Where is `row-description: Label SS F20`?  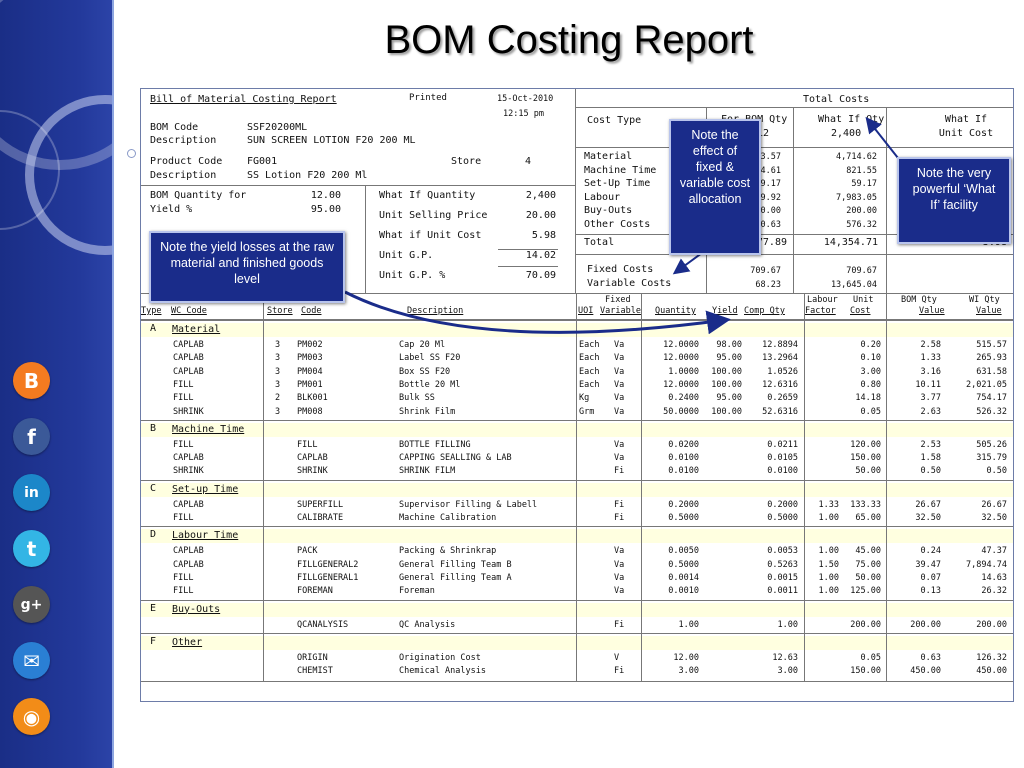
row-description: Label SS F20 is located at coordinates (430, 358).